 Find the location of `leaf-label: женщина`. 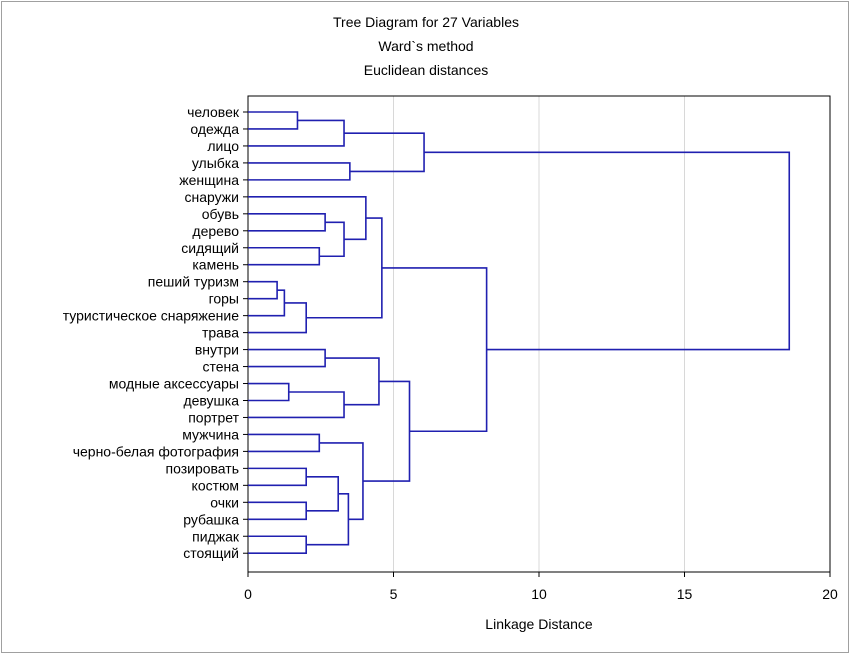

leaf-label: женщина is located at coordinates (209, 180).